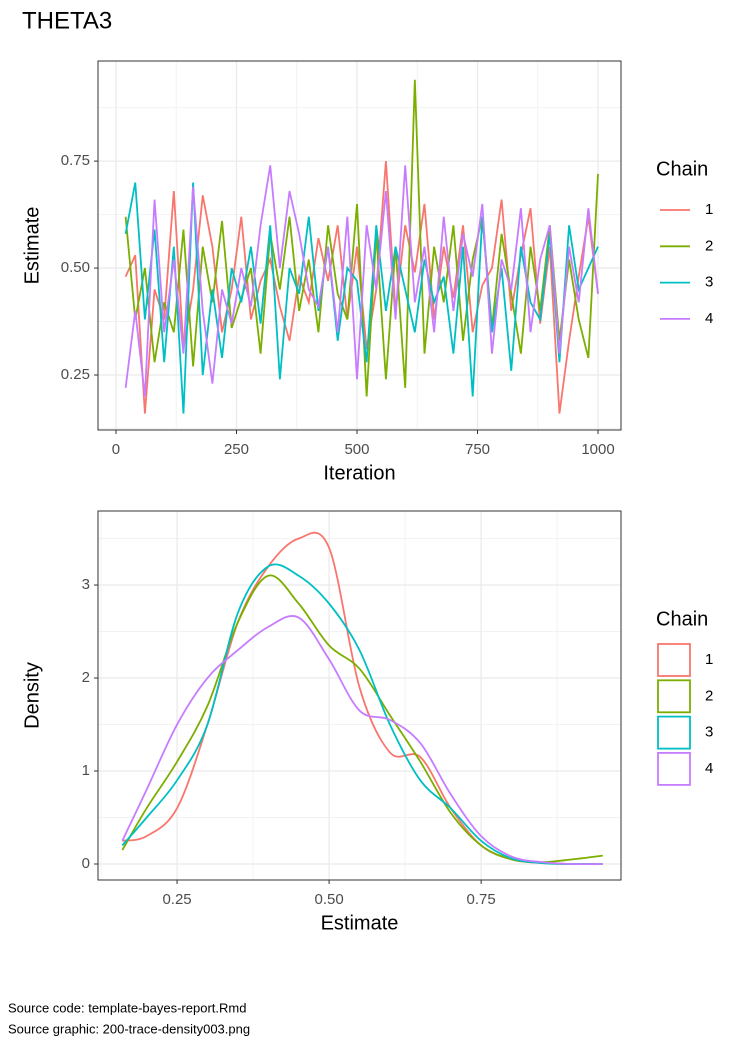 This screenshot has width=750, height=1050. Describe the element at coordinates (129, 1028) in the screenshot. I see `footer-text: Source graphic: 200-trace-density003.png` at that location.